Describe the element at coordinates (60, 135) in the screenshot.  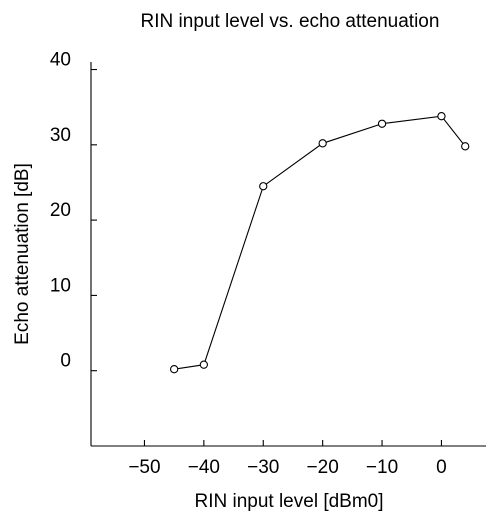
I see `y-tick-label: 30` at that location.